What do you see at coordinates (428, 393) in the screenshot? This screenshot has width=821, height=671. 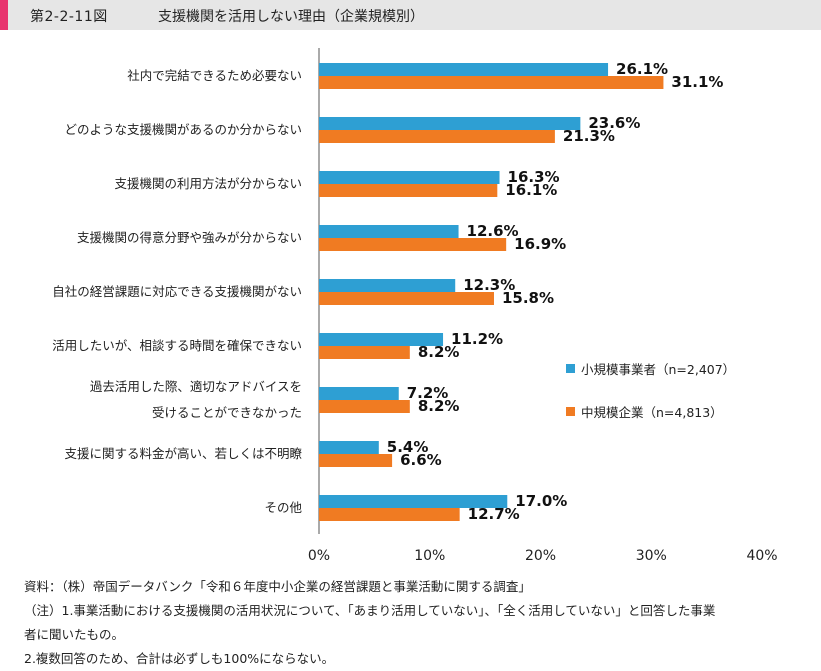 I see `data-label-small: 7.2%` at bounding box center [428, 393].